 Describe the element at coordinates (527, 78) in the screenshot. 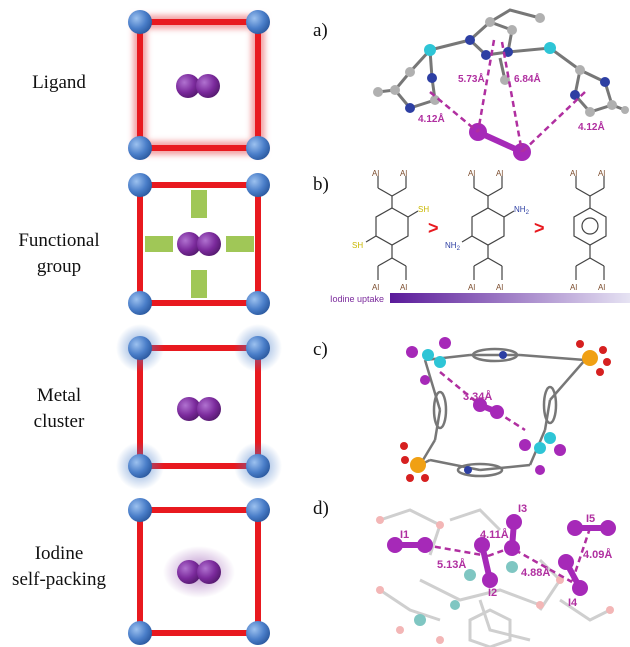

I see `distance-label: 6.84Å` at that location.